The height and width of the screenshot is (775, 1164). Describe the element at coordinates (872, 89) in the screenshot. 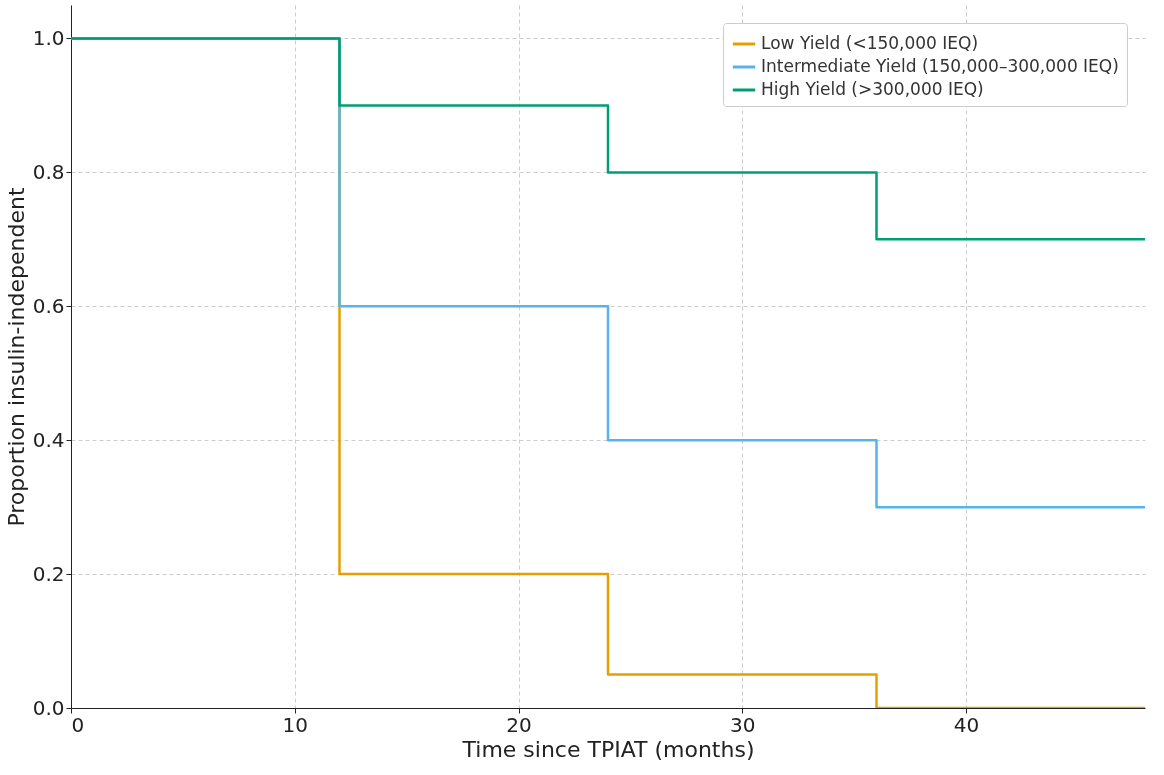

I see `legend-label: High Yield (>300,000 IEQ)` at that location.